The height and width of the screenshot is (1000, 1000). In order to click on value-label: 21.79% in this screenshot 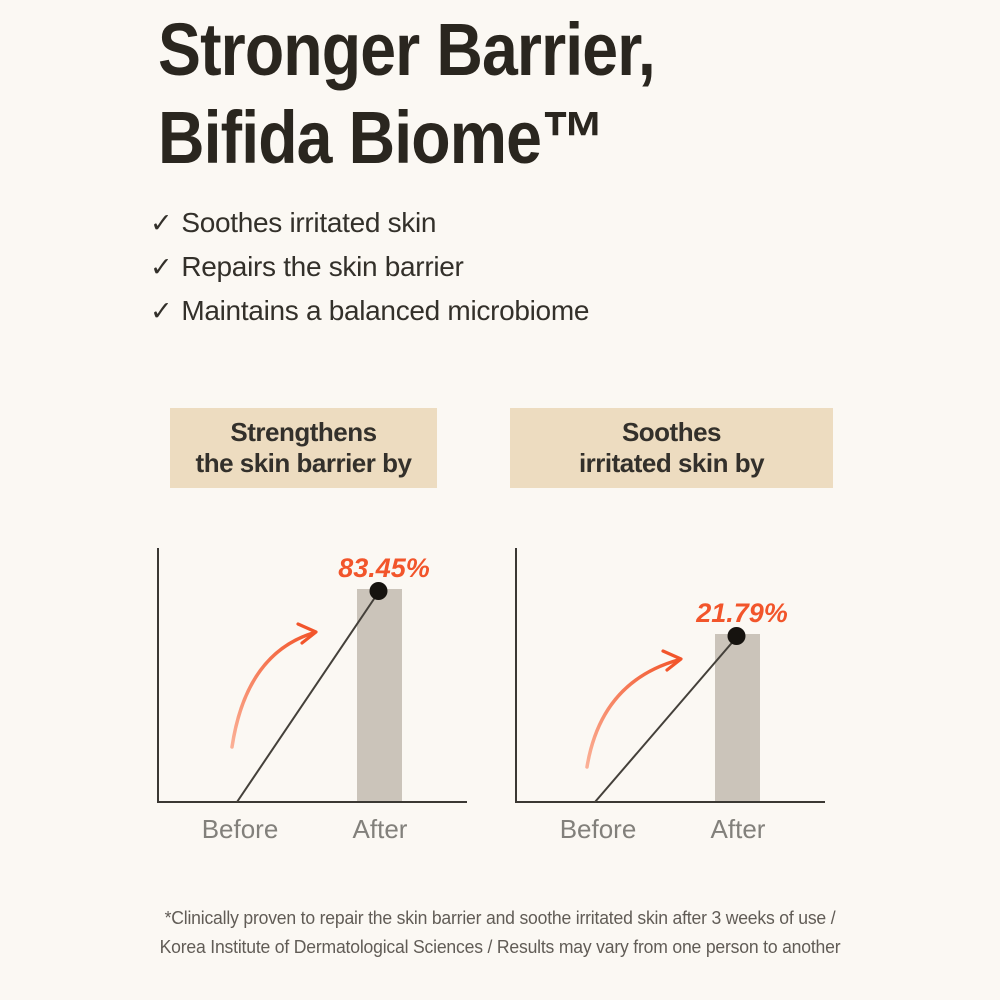, I will do `click(741, 613)`.